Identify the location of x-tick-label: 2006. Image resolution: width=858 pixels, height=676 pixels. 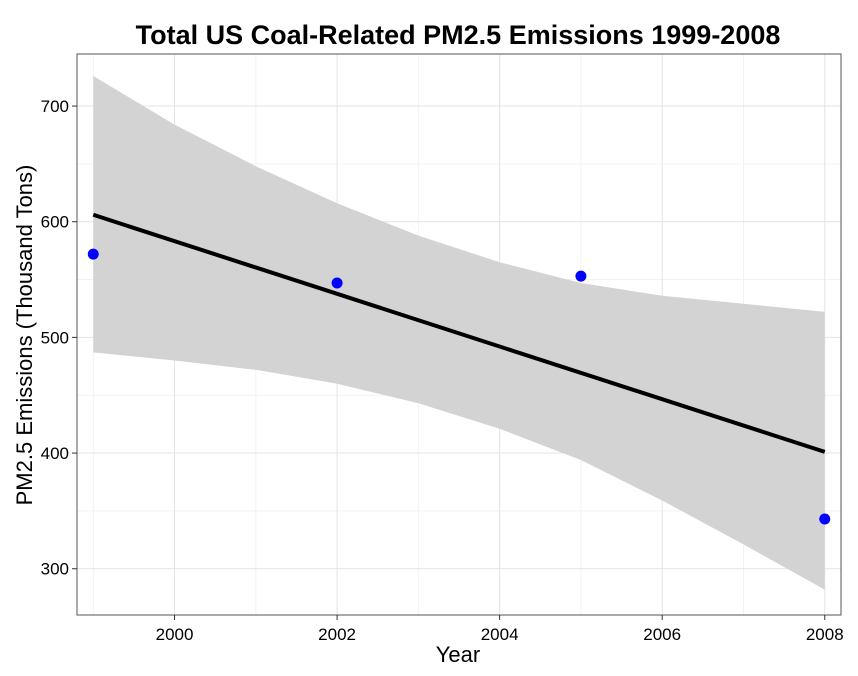
(662, 634).